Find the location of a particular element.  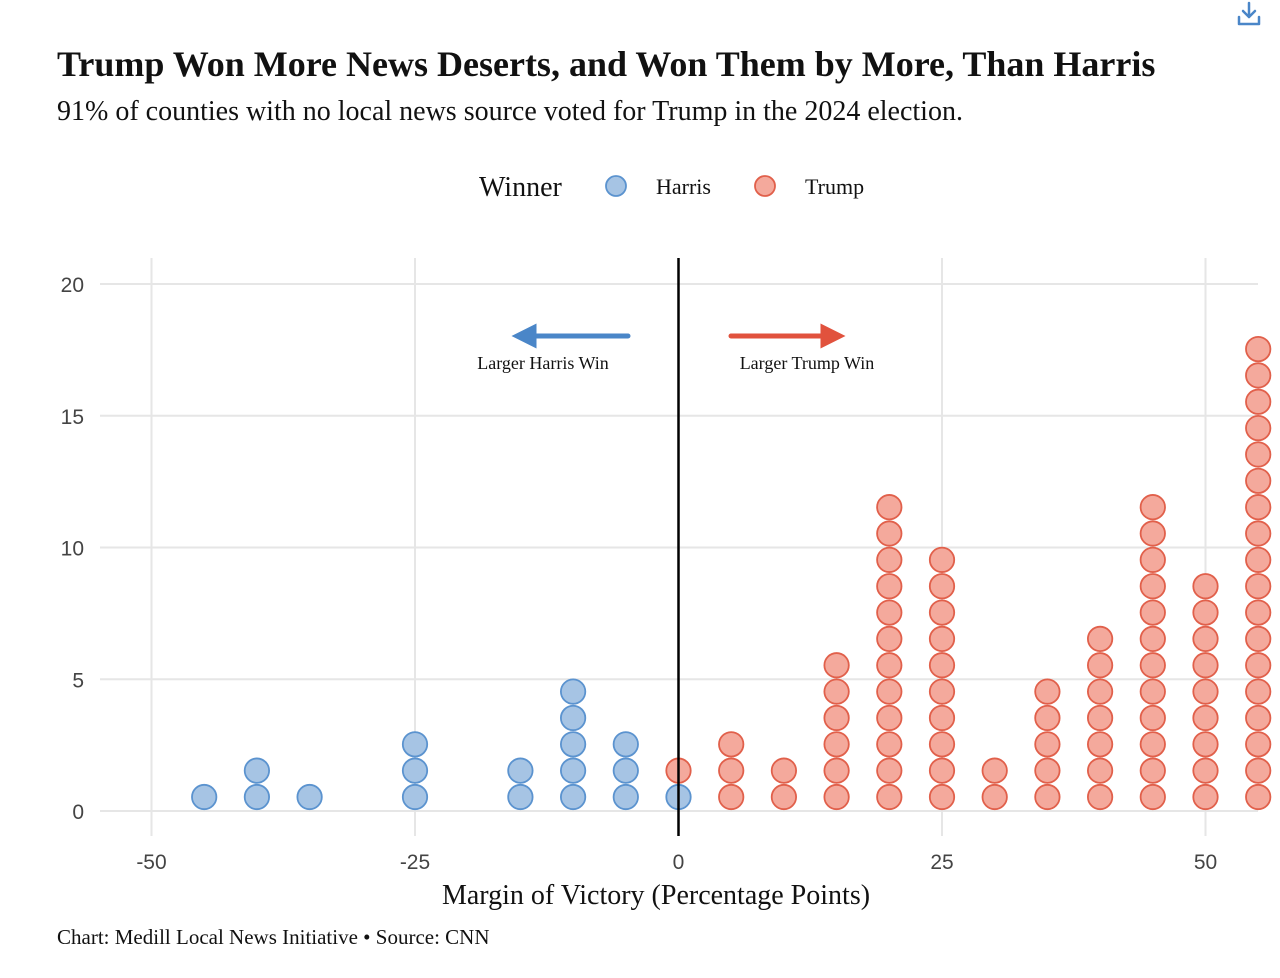

y-tick-label: 10 is located at coordinates (72, 549).